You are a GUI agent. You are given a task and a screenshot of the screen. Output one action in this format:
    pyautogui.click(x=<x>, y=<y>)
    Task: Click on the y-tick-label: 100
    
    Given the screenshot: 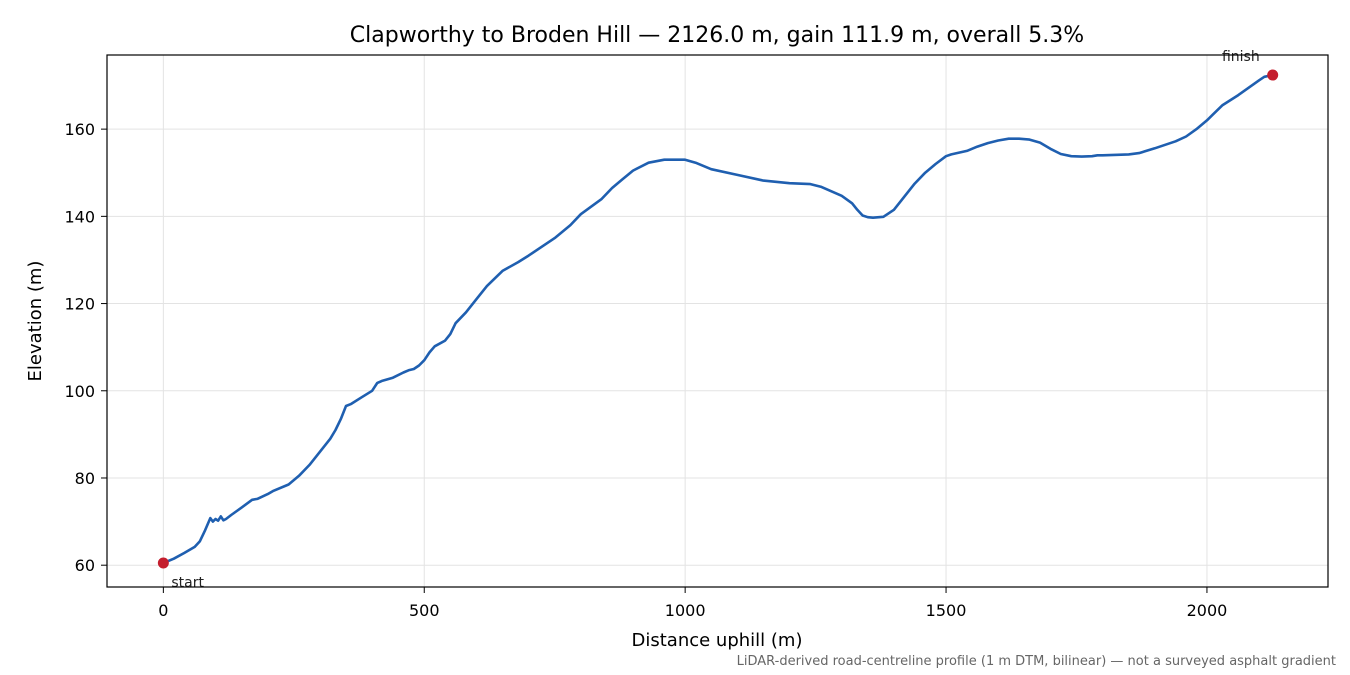 What is the action you would take?
    pyautogui.click(x=79, y=391)
    